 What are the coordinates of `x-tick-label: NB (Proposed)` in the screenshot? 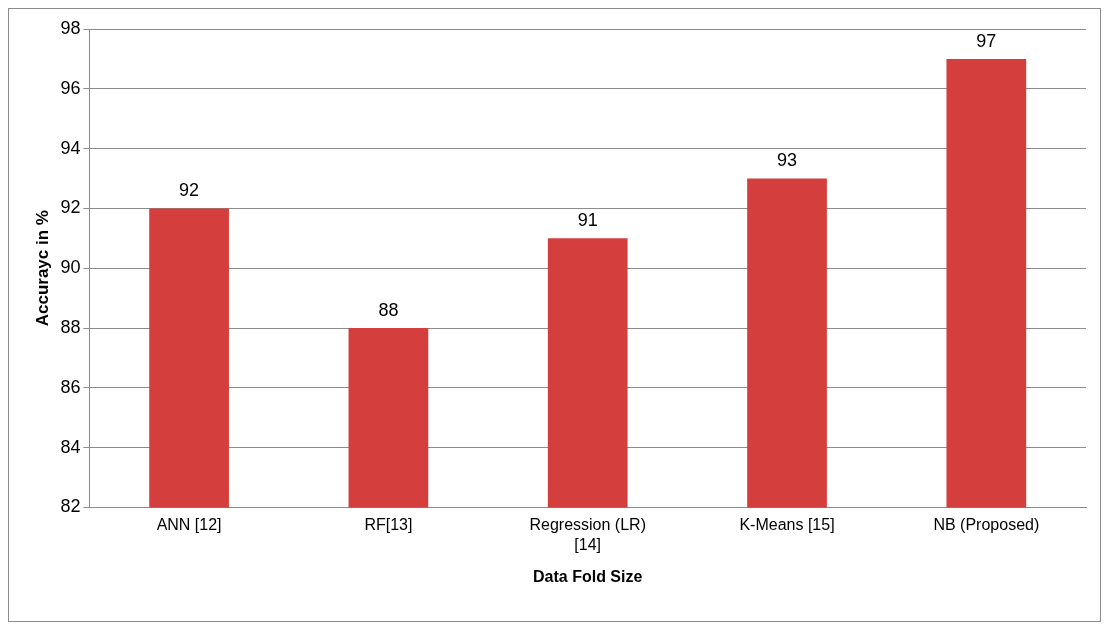 It's located at (986, 525).